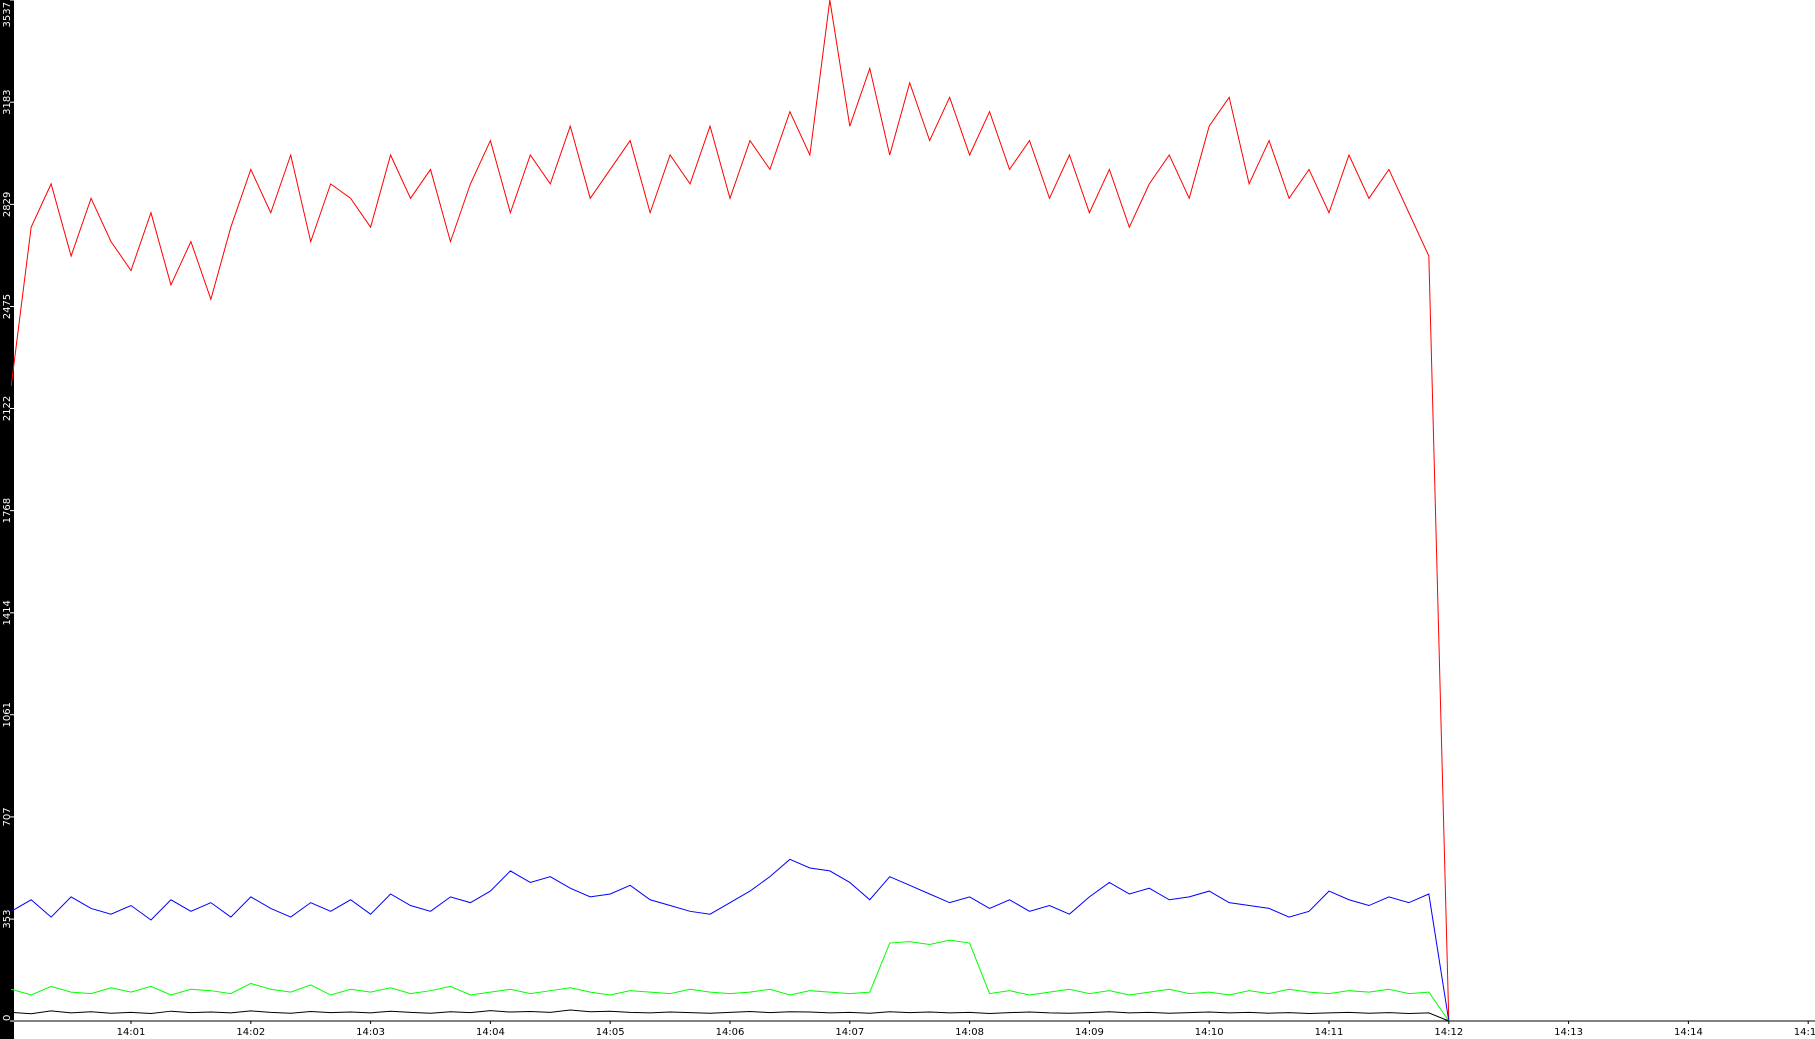 The width and height of the screenshot is (1815, 1039). Describe the element at coordinates (1209, 1032) in the screenshot. I see `x-tick-label: 14:10` at that location.